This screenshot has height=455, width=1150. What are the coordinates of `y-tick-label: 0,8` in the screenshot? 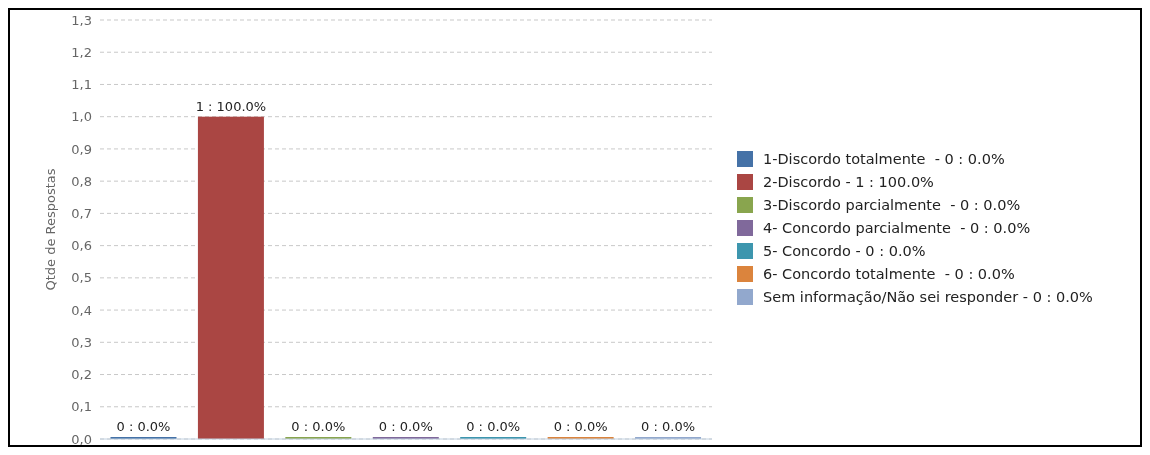 It's located at (81, 181).